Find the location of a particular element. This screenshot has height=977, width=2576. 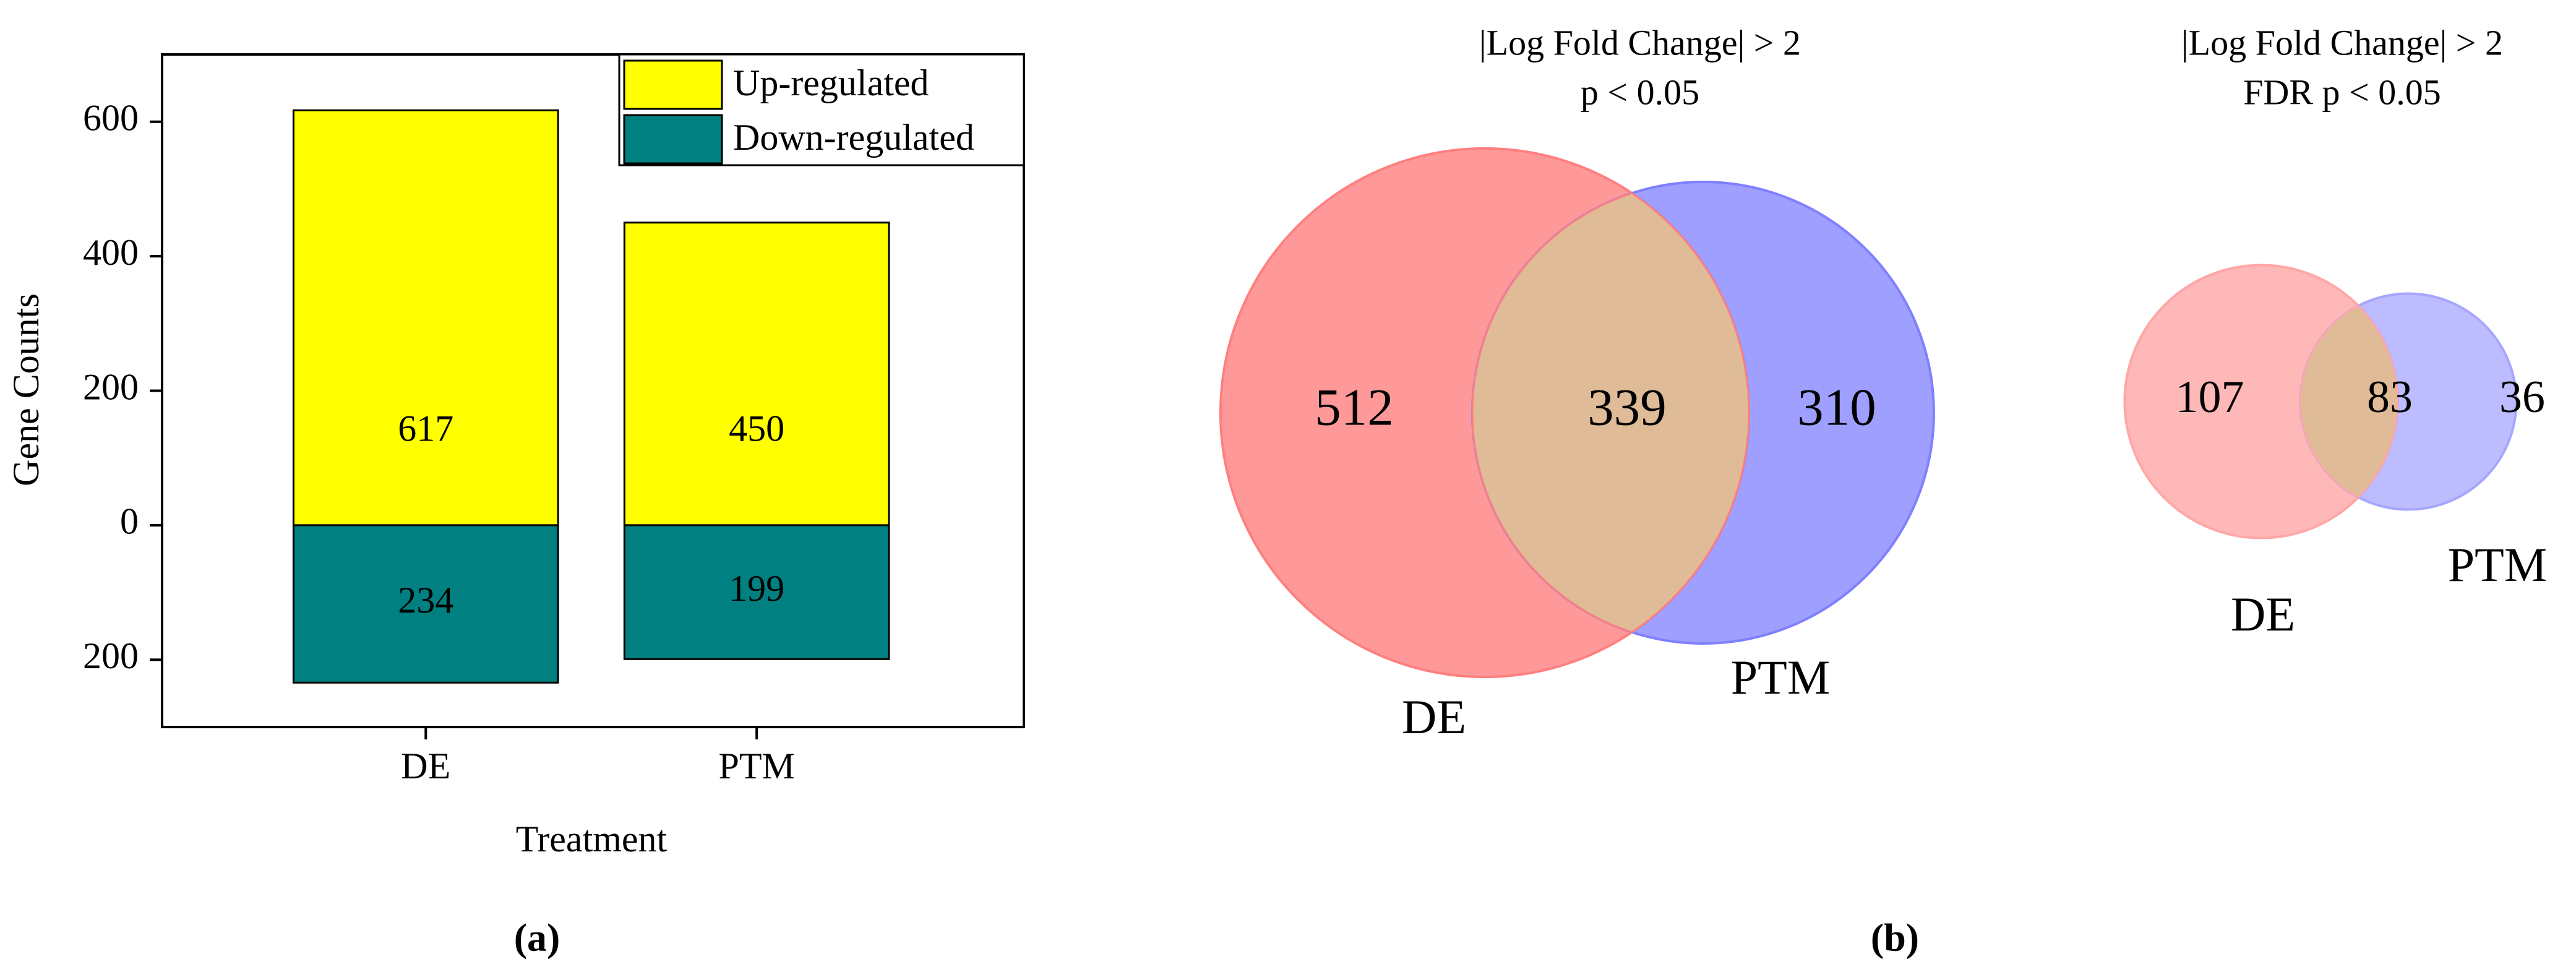

value-label: 234 is located at coordinates (426, 600).